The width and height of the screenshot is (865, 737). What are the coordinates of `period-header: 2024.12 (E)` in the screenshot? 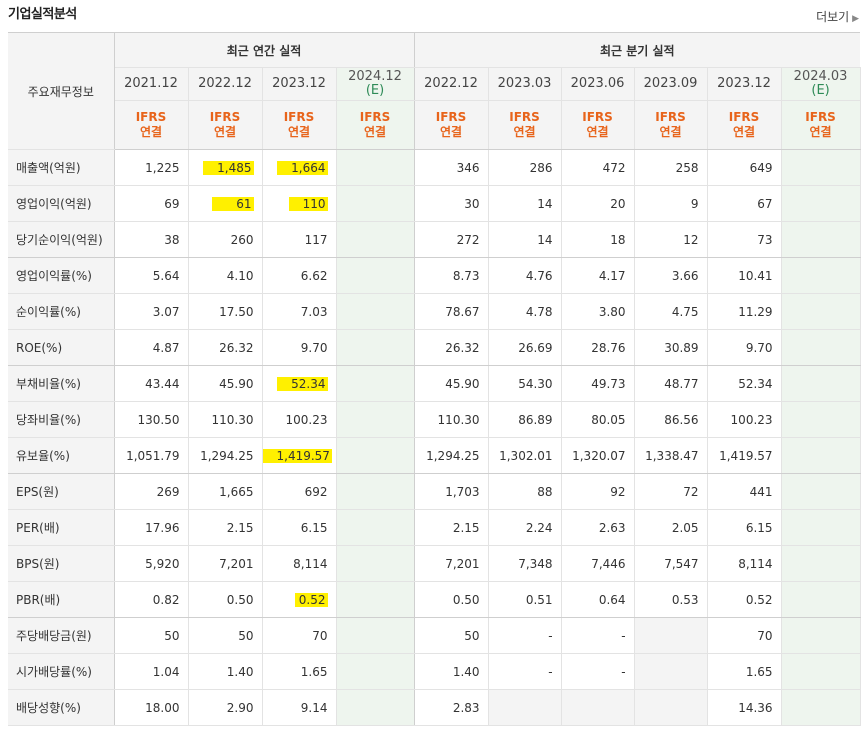 It's located at (375, 84).